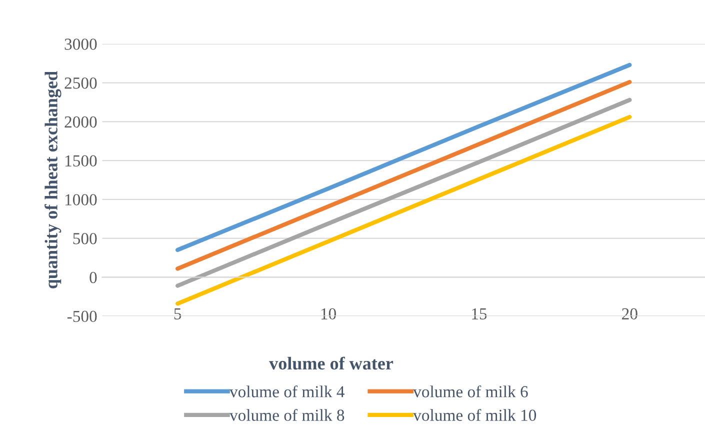 This screenshot has height=439, width=705. What do you see at coordinates (81, 160) in the screenshot?
I see `y-tick-label: 1500` at bounding box center [81, 160].